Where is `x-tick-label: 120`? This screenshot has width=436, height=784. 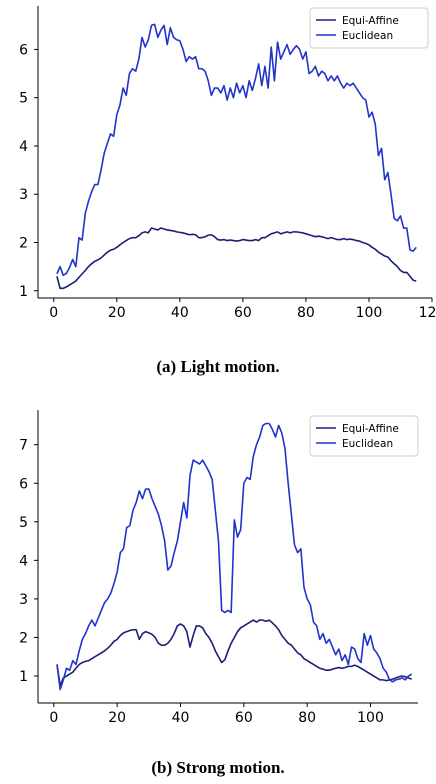 x-tick-label: 120 is located at coordinates (427, 313).